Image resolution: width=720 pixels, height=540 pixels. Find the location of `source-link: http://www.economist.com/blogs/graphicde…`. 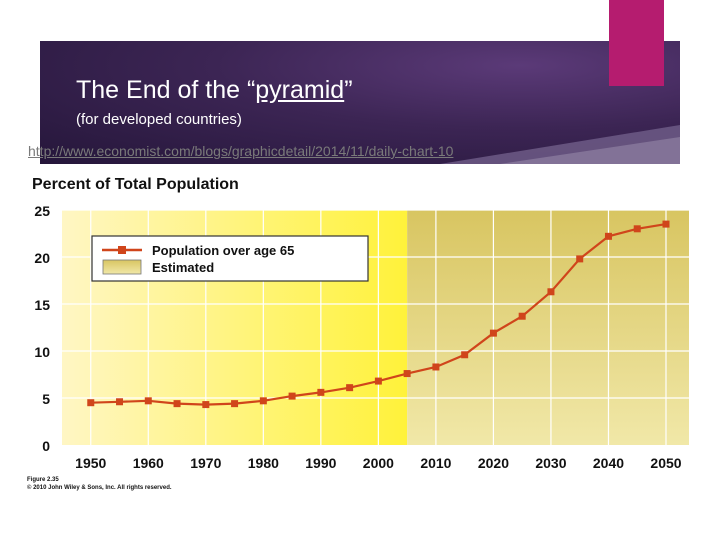

source-link: http://www.economist.com/blogs/graphicde… is located at coordinates (241, 151).